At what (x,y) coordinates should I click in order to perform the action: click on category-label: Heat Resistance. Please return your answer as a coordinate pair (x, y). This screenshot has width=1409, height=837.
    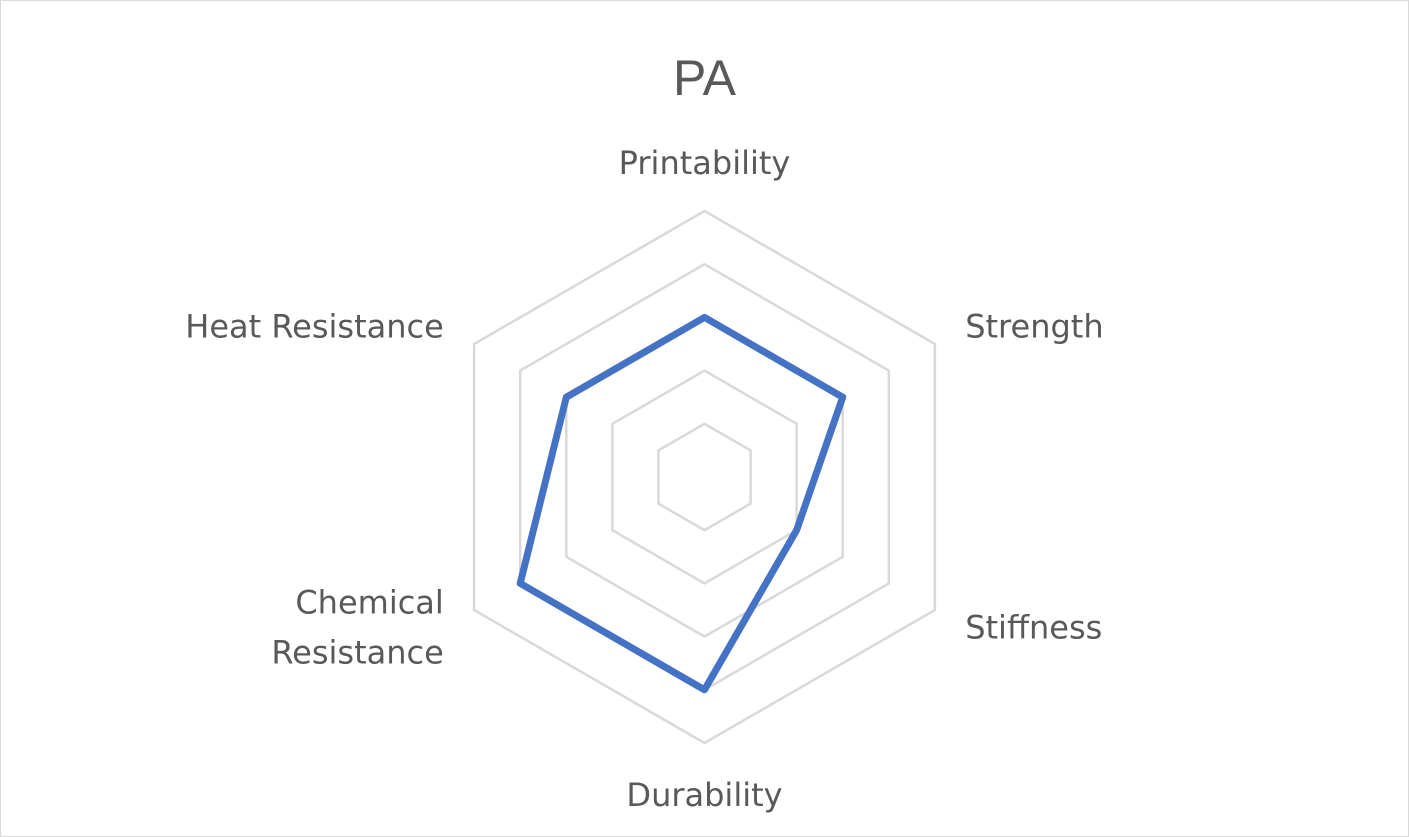
    Looking at the image, I should click on (314, 327).